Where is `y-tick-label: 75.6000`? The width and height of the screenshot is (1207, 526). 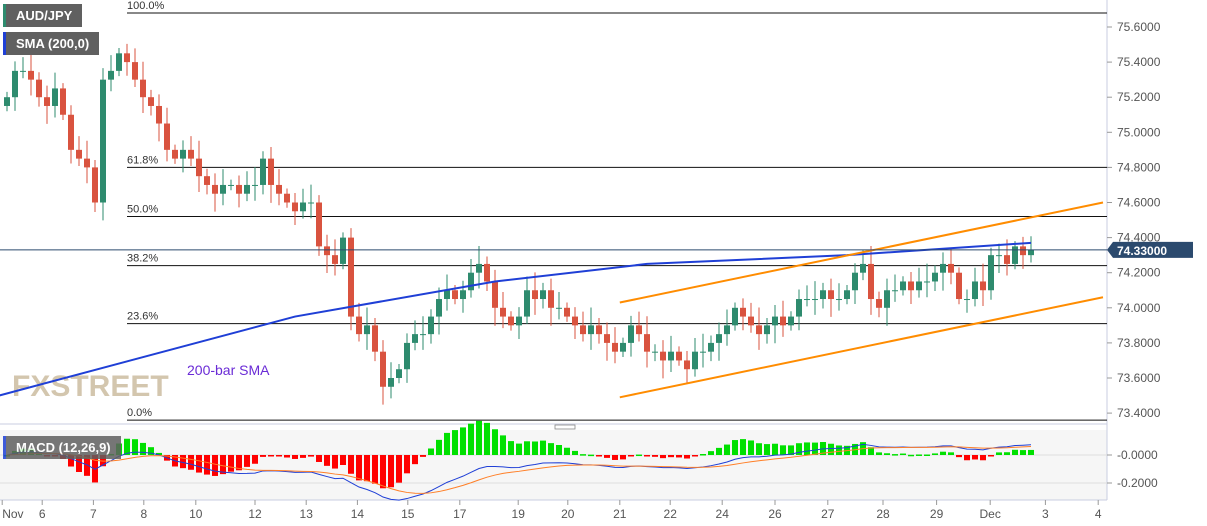
y-tick-label: 75.6000 is located at coordinates (1139, 27).